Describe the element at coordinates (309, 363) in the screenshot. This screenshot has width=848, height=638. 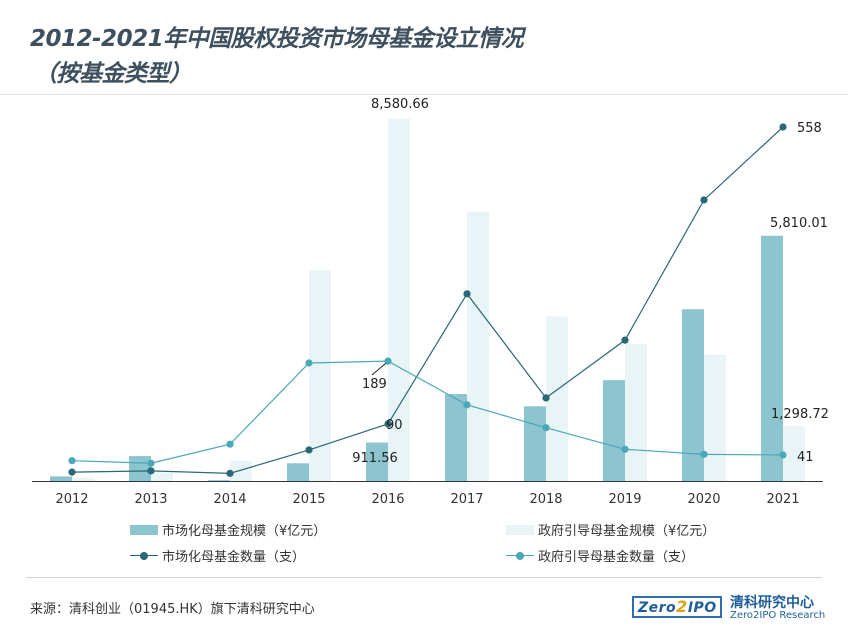
I see `point-gov-count-2015` at that location.